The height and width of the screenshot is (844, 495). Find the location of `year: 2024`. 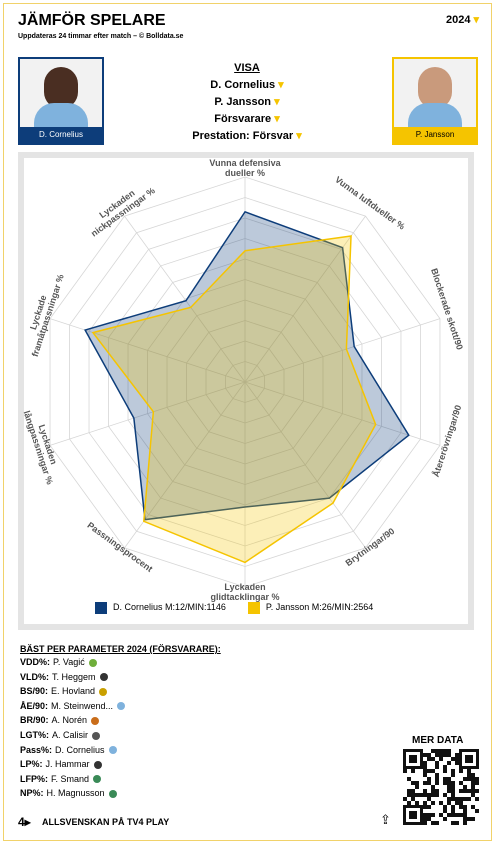

year: 2024 is located at coordinates (458, 20).